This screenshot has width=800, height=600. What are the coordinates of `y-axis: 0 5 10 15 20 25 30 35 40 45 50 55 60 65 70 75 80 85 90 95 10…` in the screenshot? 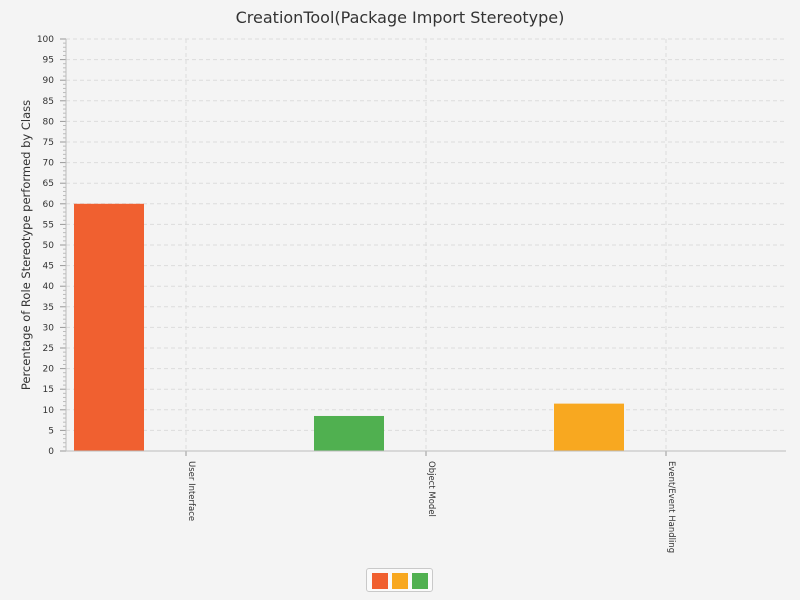 It's located at (52, 246).